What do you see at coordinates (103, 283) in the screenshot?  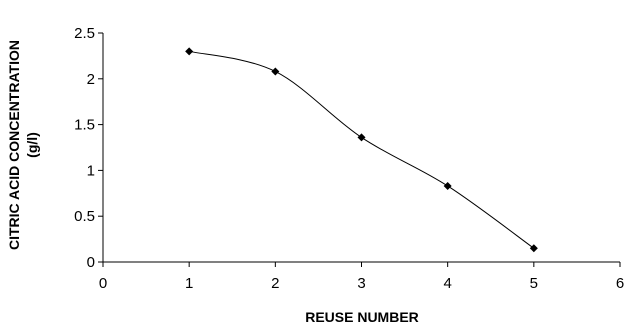 I see `x-tick-label: 0` at bounding box center [103, 283].